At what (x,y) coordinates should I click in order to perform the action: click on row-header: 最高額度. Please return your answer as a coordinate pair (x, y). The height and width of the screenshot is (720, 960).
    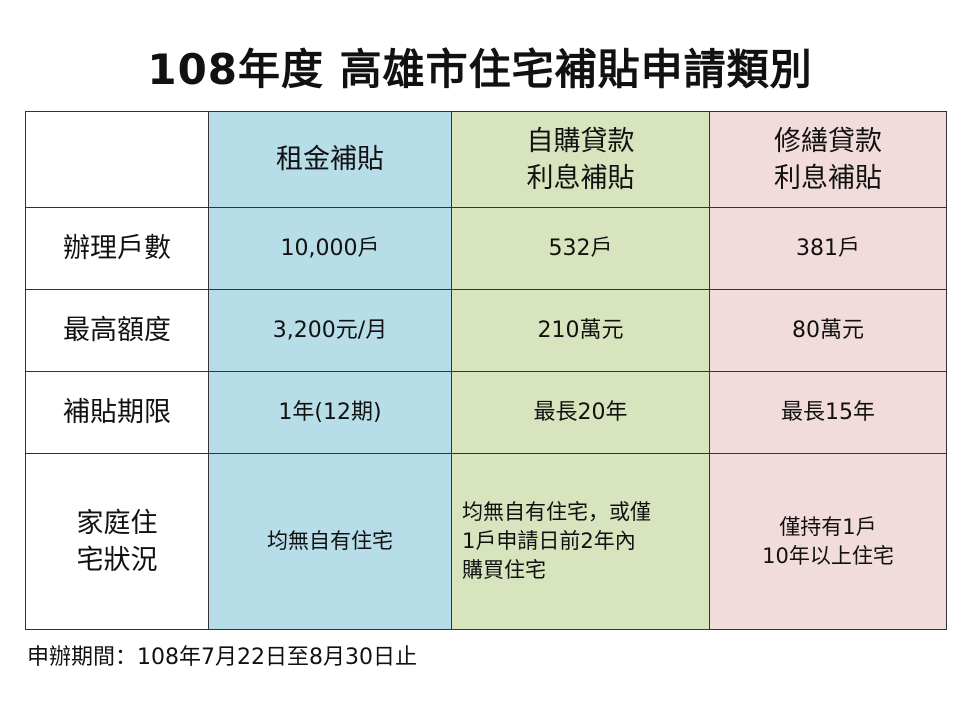
    Looking at the image, I should click on (117, 330).